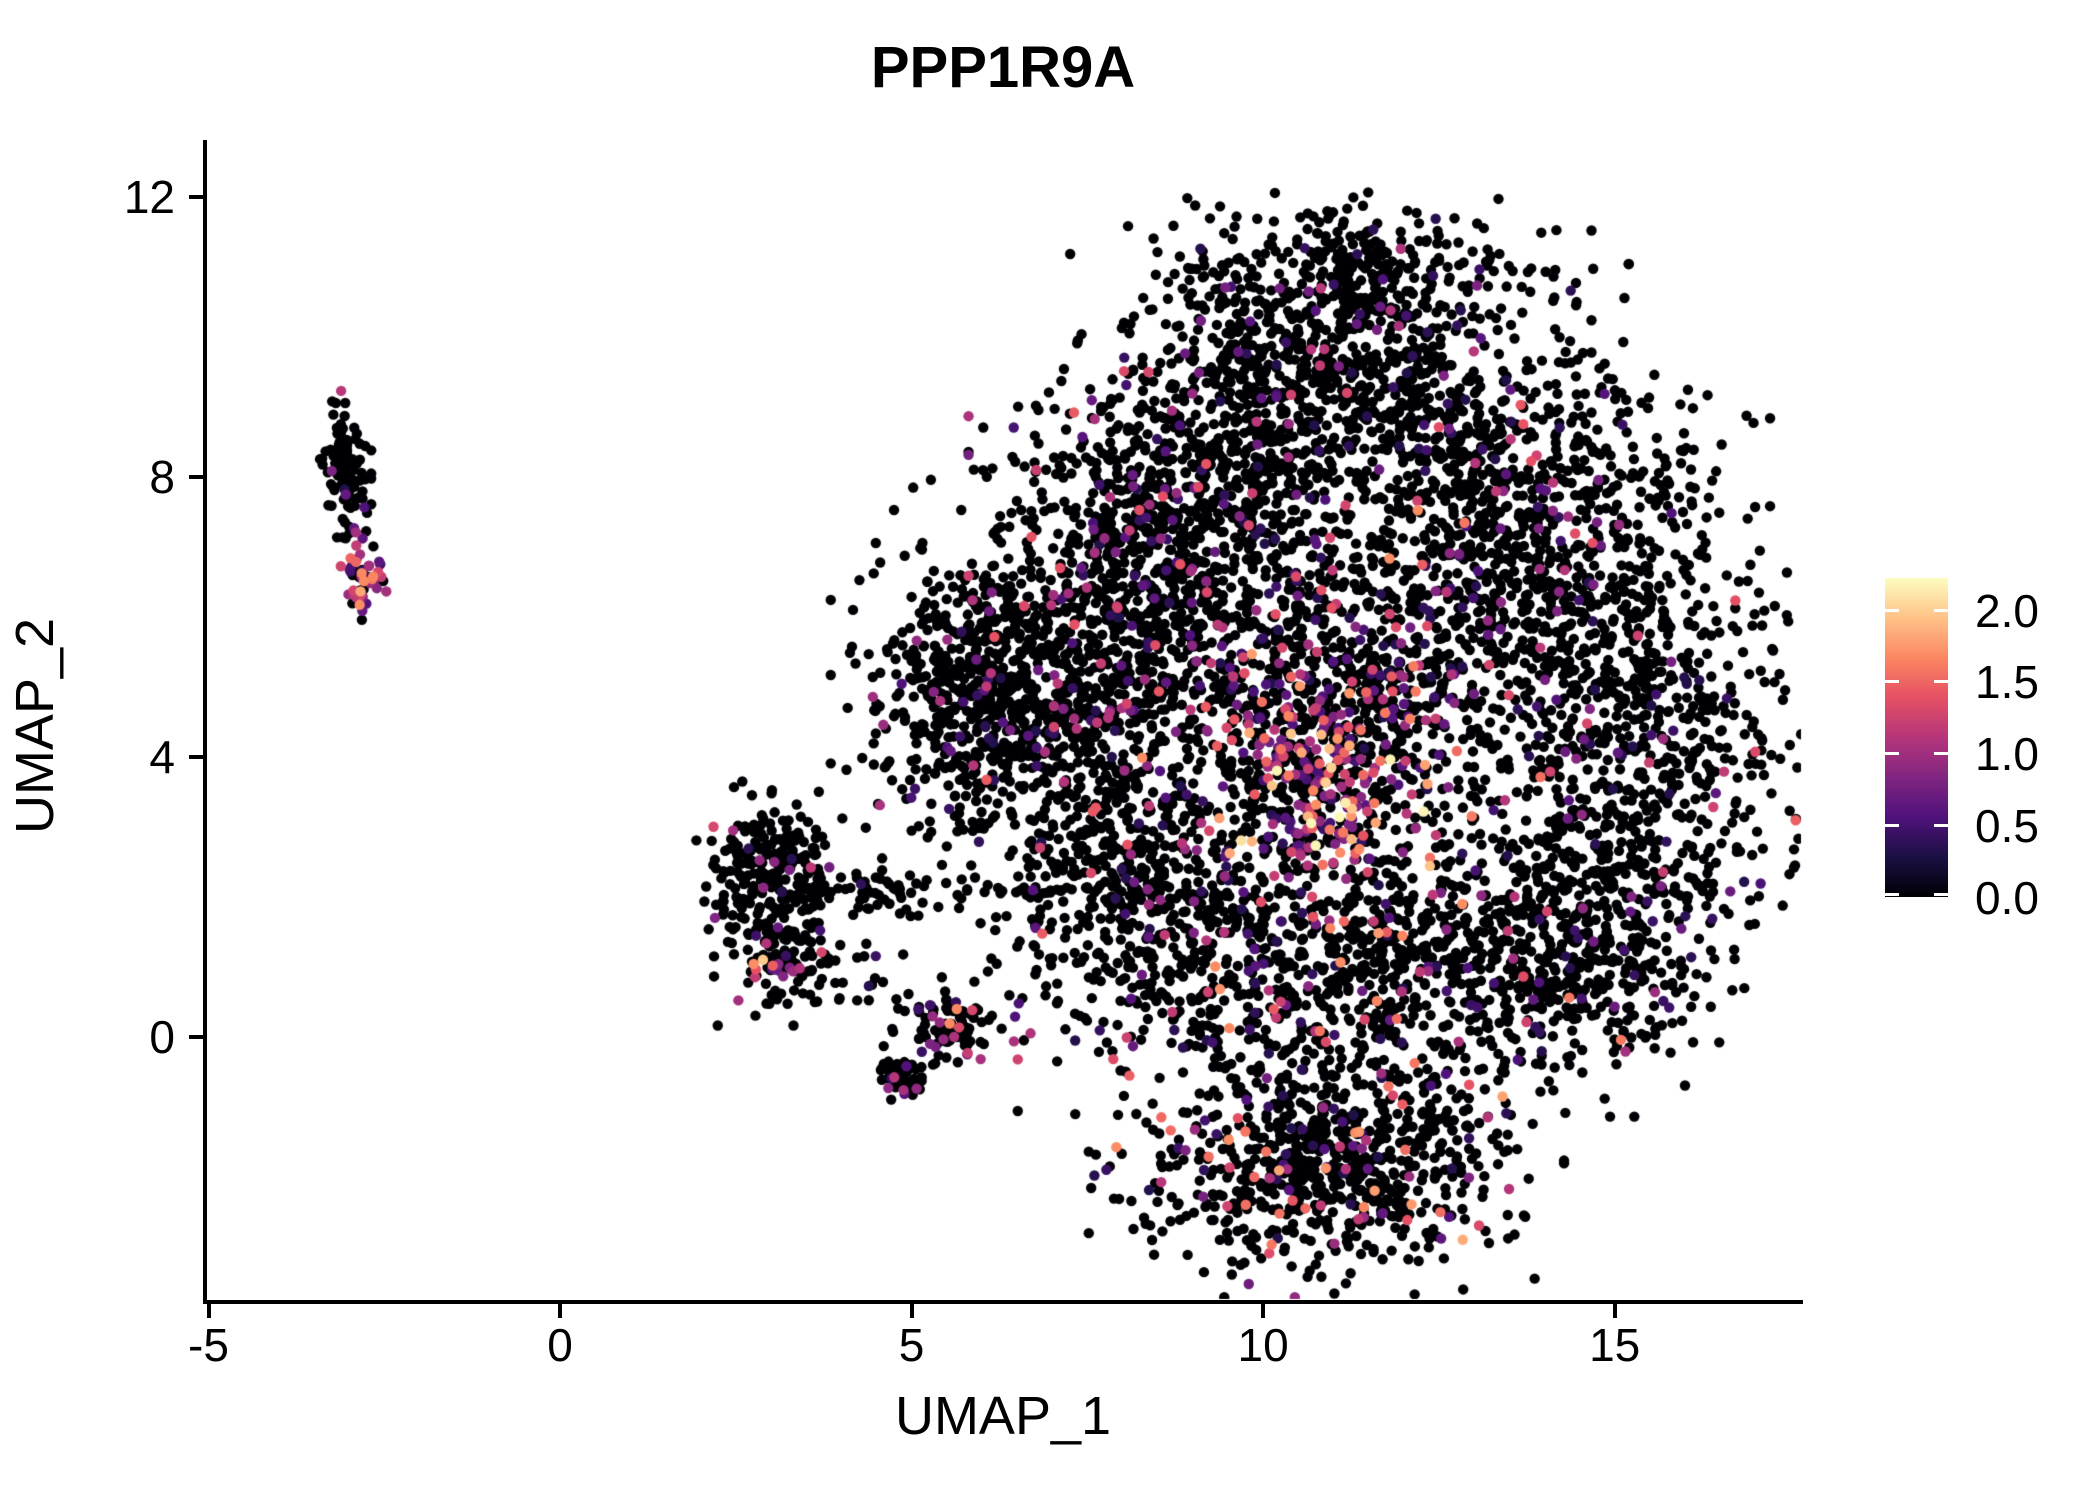  What do you see at coordinates (2007, 826) in the screenshot?
I see `colorbar-tick-label: 0.5` at bounding box center [2007, 826].